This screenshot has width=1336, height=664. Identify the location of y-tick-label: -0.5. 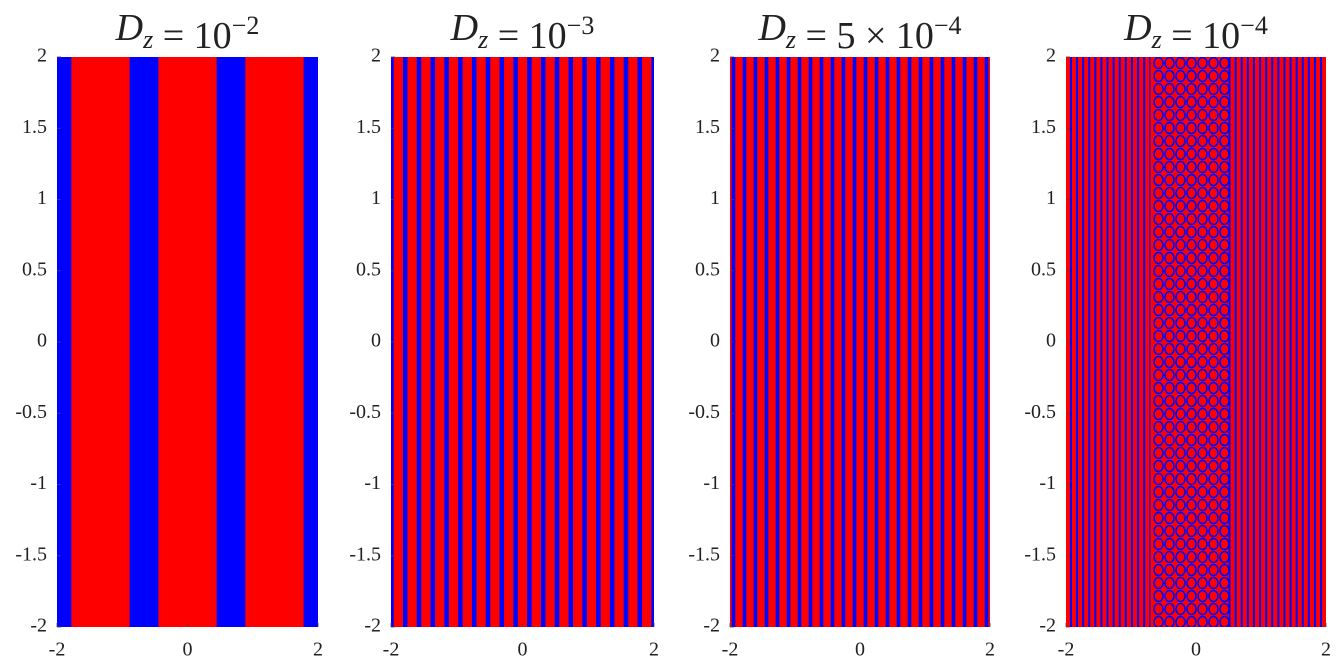
(704, 412).